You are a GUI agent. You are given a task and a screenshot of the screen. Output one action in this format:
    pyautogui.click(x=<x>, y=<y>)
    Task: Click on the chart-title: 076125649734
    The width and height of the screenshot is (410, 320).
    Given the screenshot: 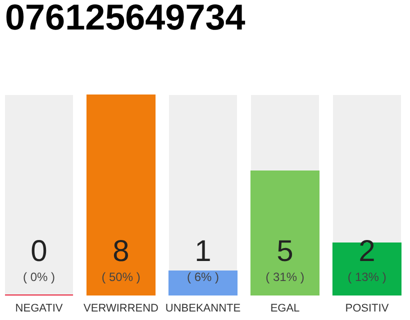 What is the action you would take?
    pyautogui.click(x=125, y=19)
    